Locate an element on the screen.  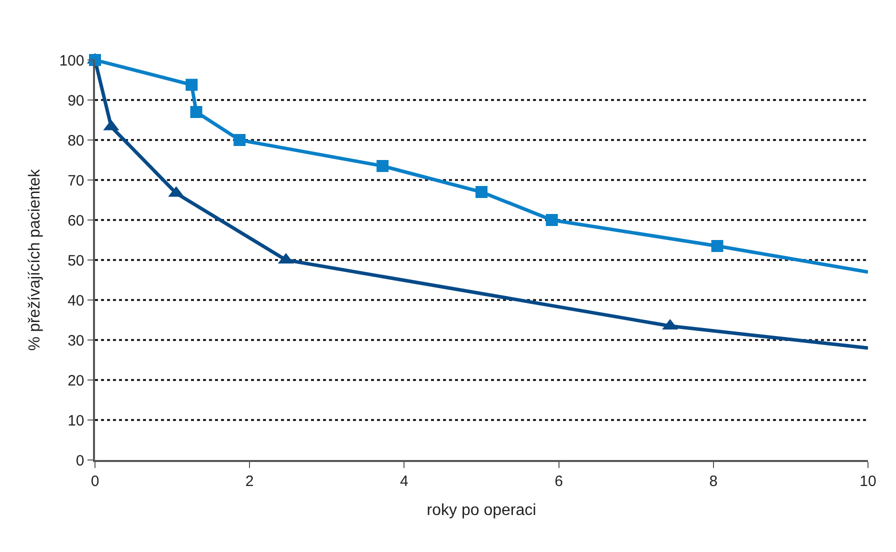
y-tick-label: 70 is located at coordinates (76, 181).